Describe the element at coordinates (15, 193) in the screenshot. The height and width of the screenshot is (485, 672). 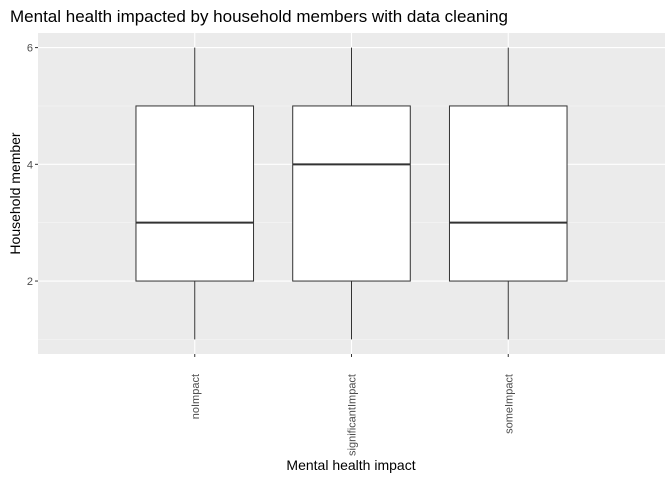
I see `y-axis-title: Household member` at that location.